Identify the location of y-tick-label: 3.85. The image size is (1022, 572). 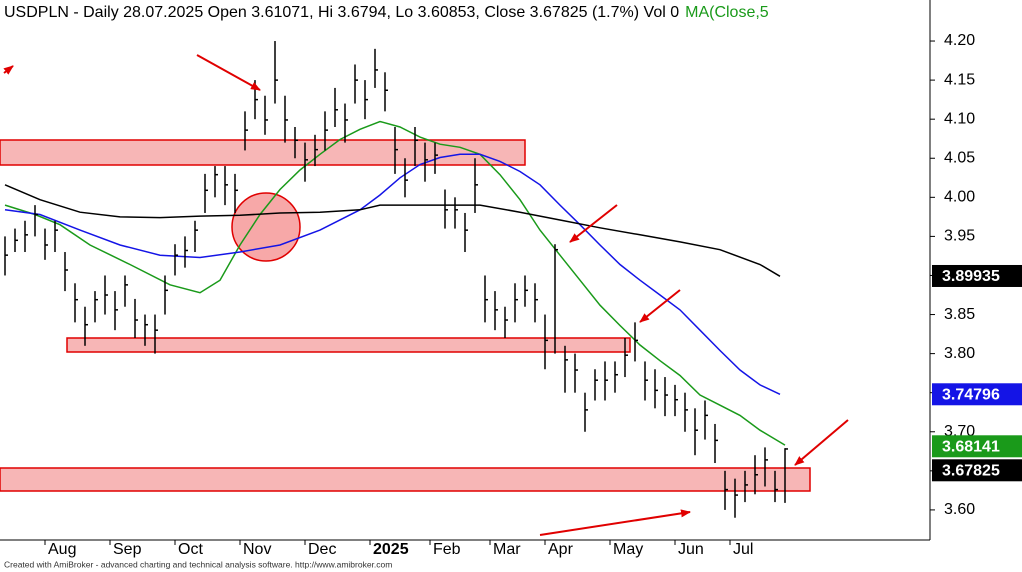
(959, 314).